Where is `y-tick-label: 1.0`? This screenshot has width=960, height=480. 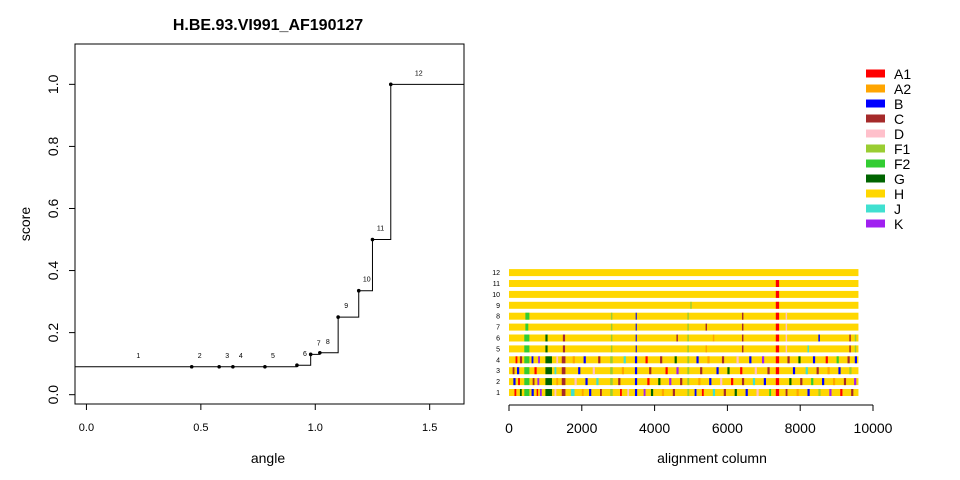 y-tick-label: 1.0 is located at coordinates (53, 84).